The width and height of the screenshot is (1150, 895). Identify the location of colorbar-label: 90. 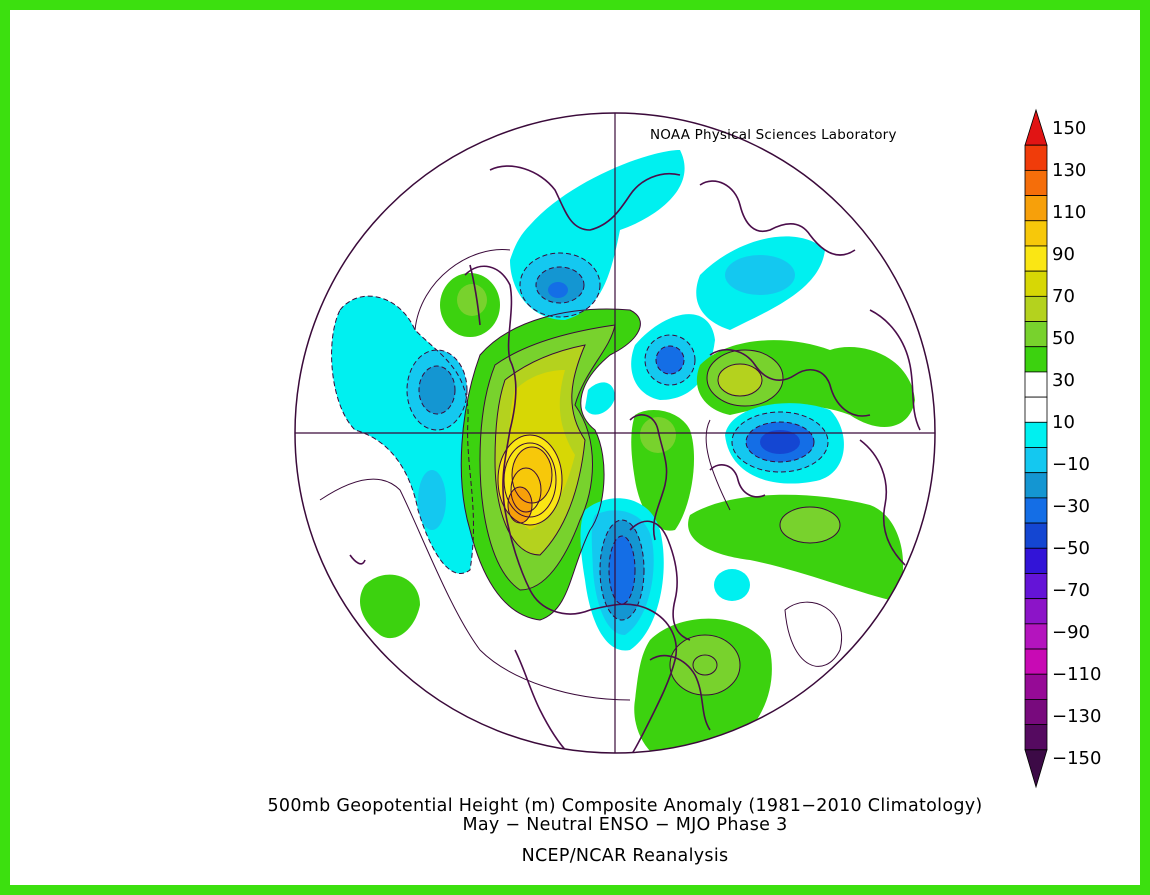
(1063, 254).